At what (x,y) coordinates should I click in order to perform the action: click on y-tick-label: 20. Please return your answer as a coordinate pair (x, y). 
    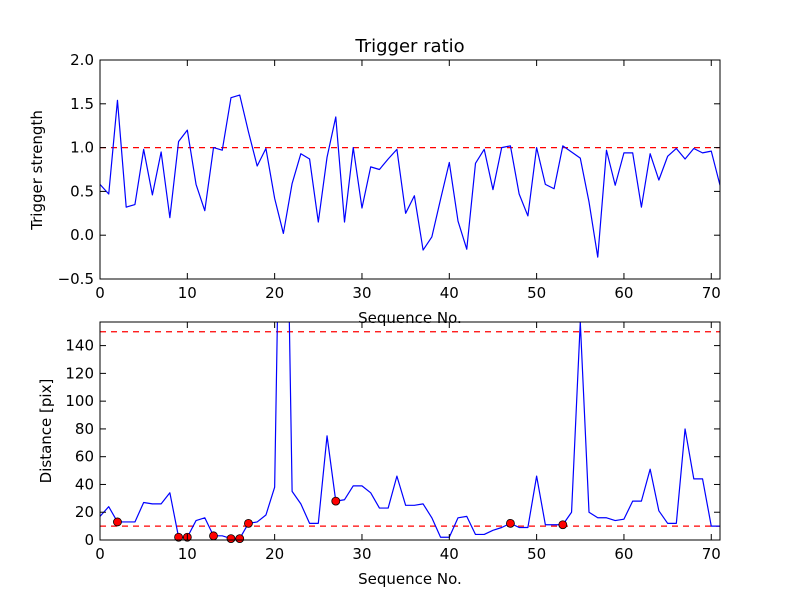
    Looking at the image, I should click on (84, 512).